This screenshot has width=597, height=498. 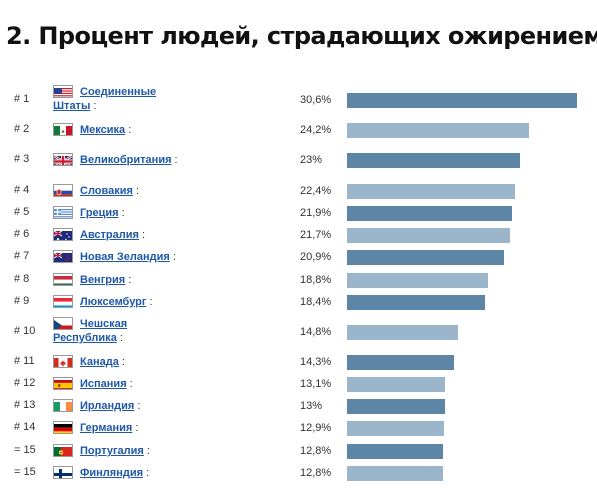 What do you see at coordinates (316, 302) in the screenshot?
I see `percent-label: 18,4%` at bounding box center [316, 302].